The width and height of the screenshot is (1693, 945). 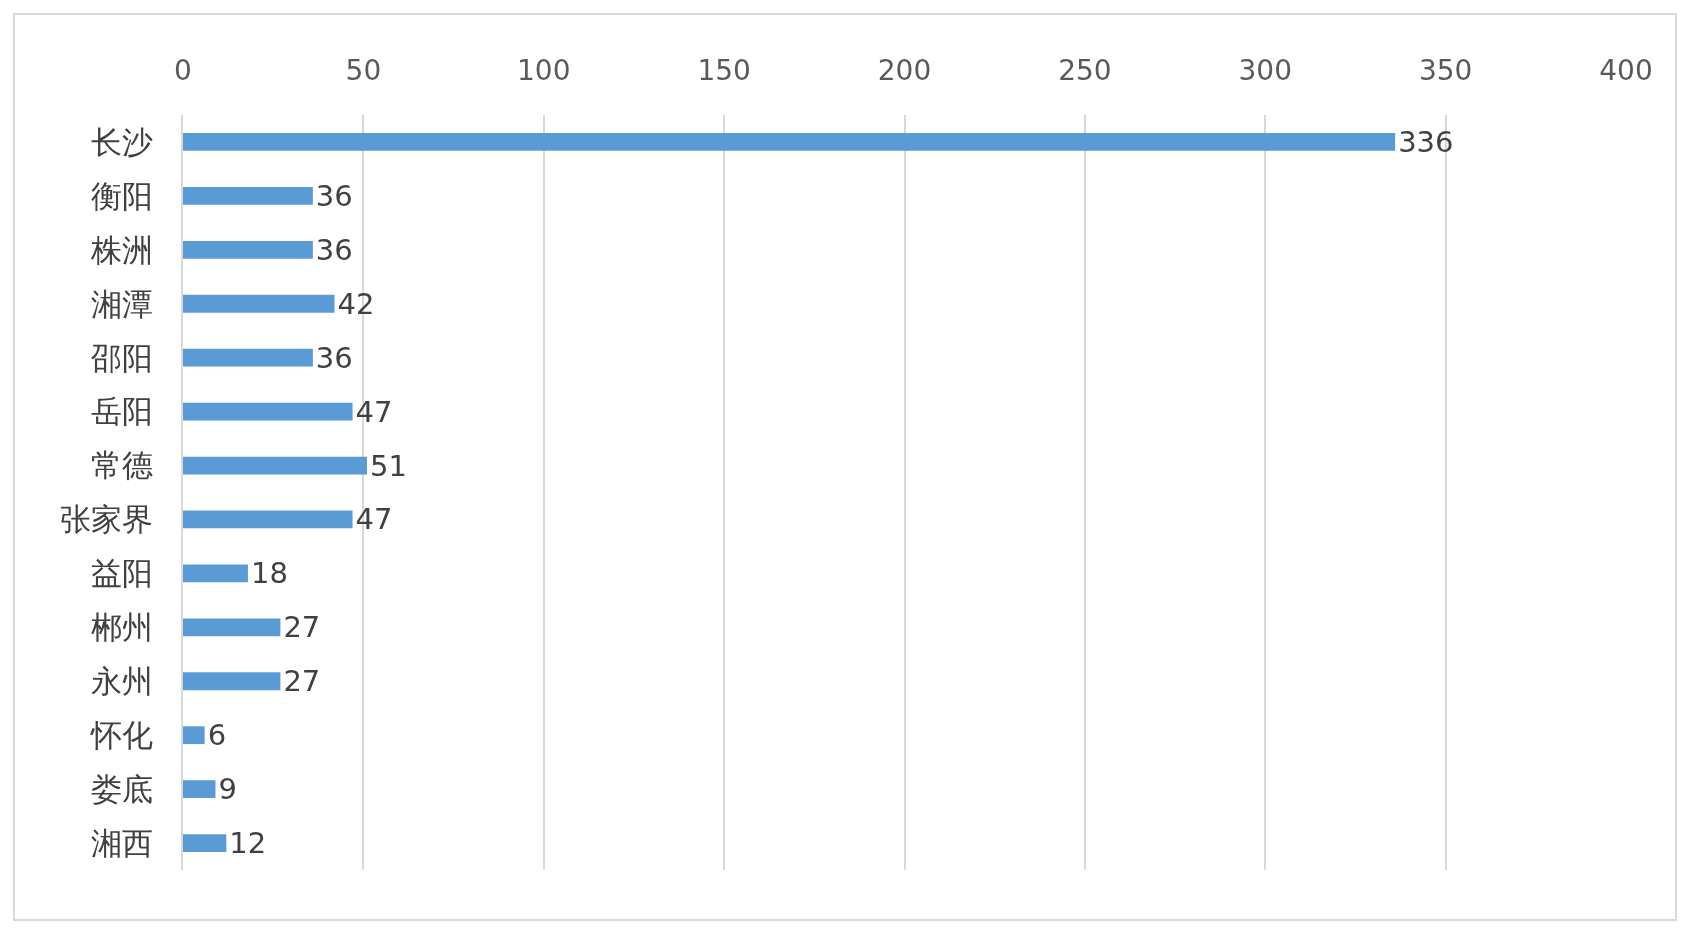 I want to click on x-tick-label: 100, so click(x=544, y=71).